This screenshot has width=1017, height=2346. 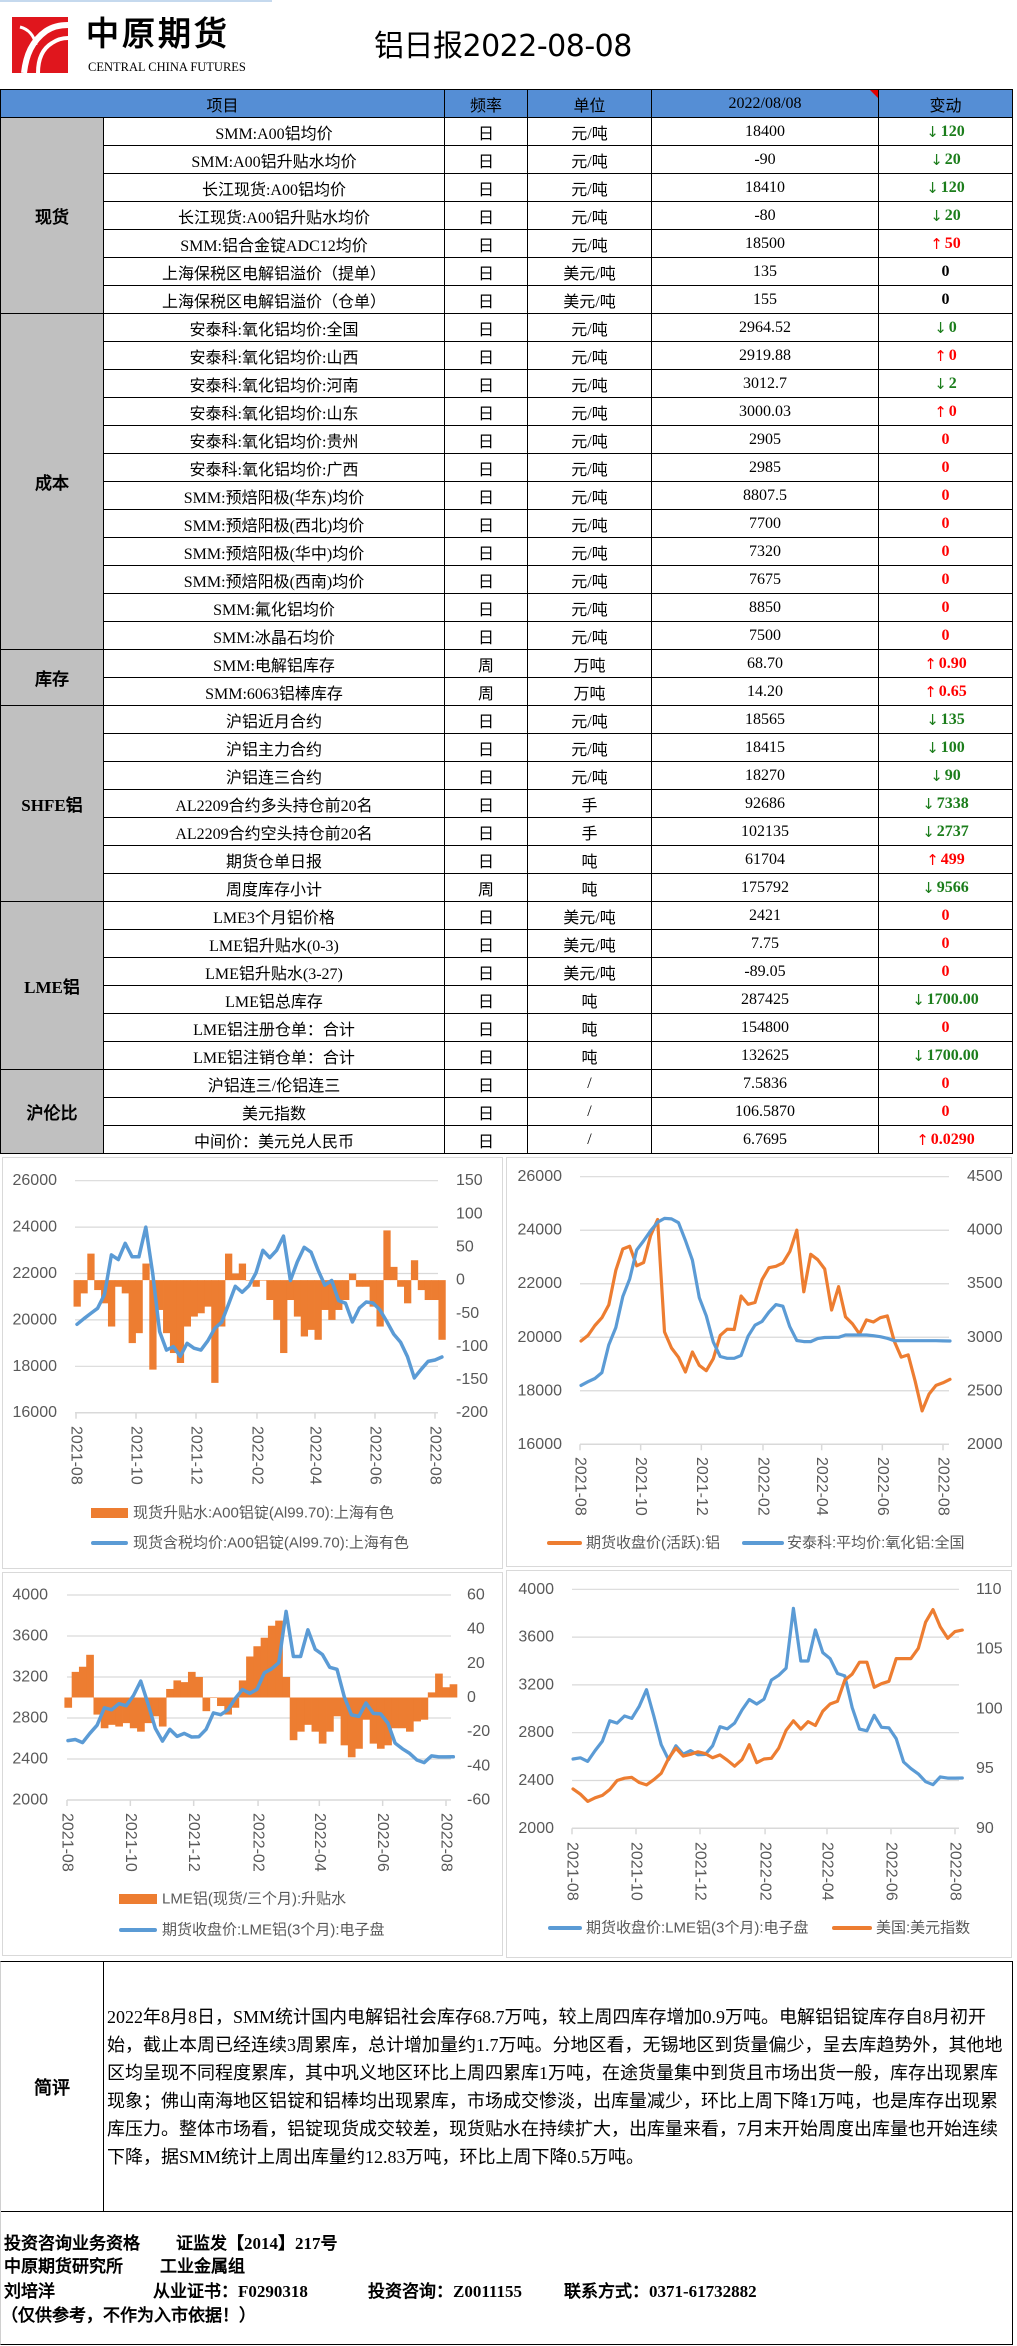 What do you see at coordinates (52, 678) in the screenshot?
I see `category-cell: 库存` at bounding box center [52, 678].